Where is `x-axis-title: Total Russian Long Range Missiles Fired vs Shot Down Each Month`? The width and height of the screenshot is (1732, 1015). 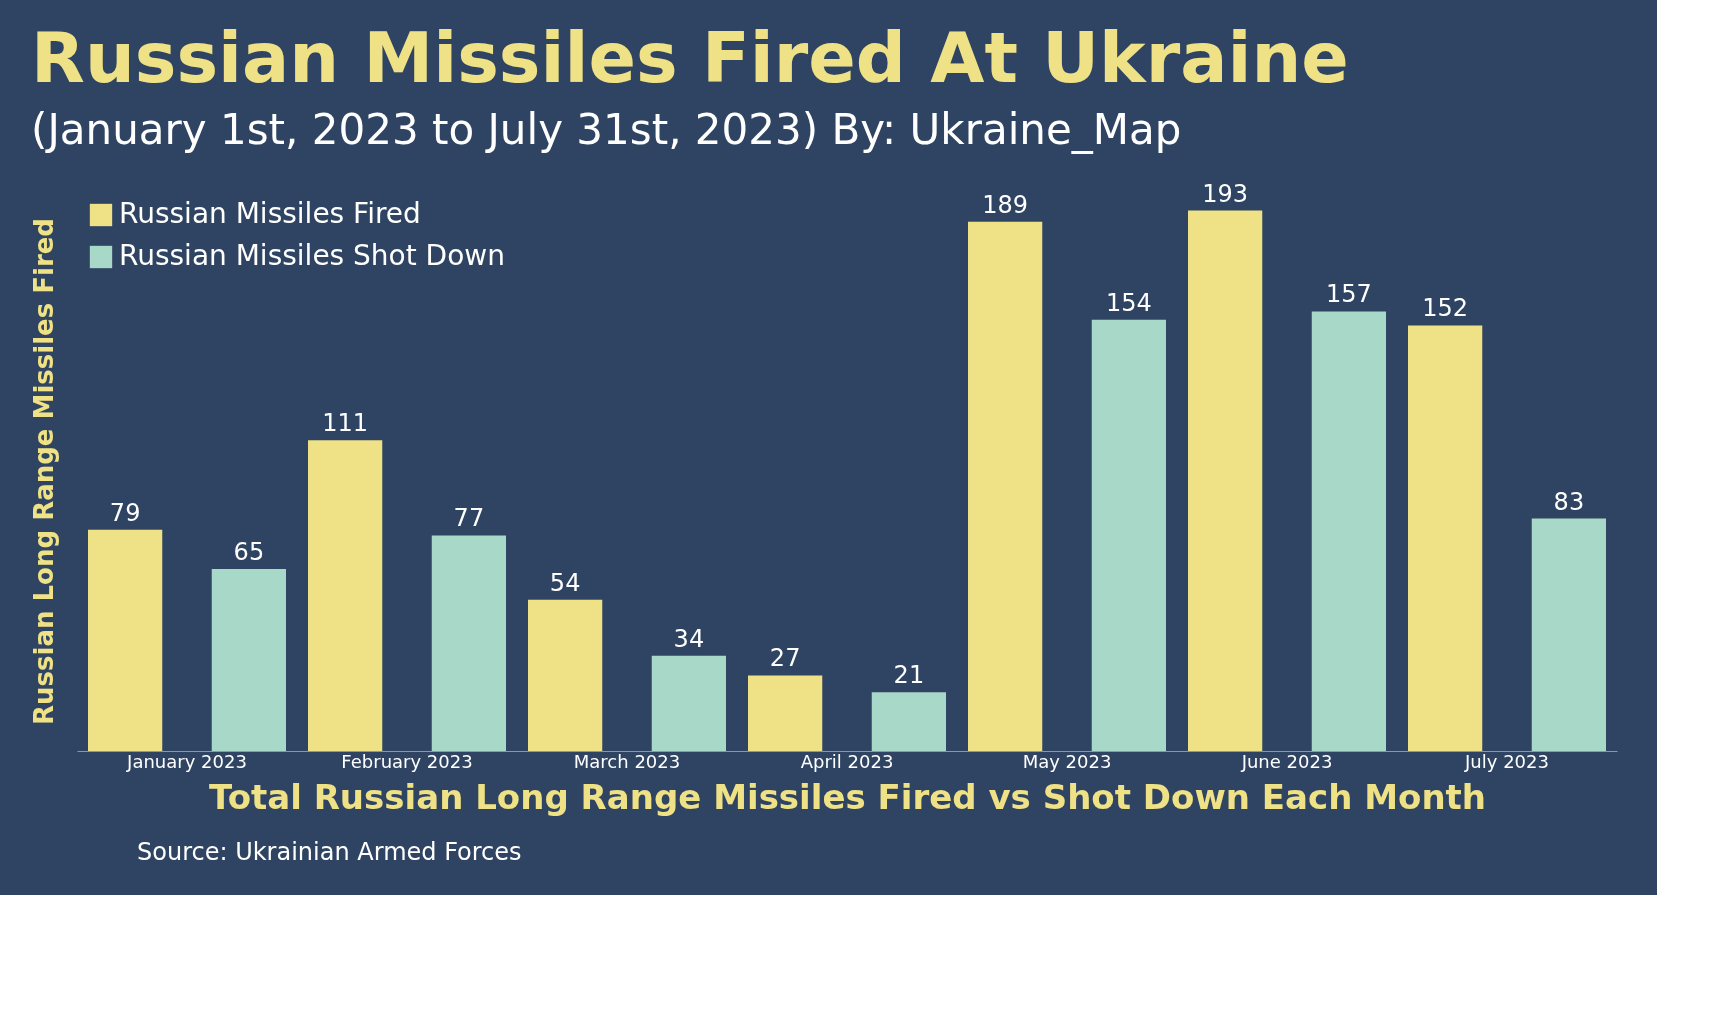 x-axis-title: Total Russian Long Range Missiles Fired vs Shot Down Each Month is located at coordinates (847, 796).